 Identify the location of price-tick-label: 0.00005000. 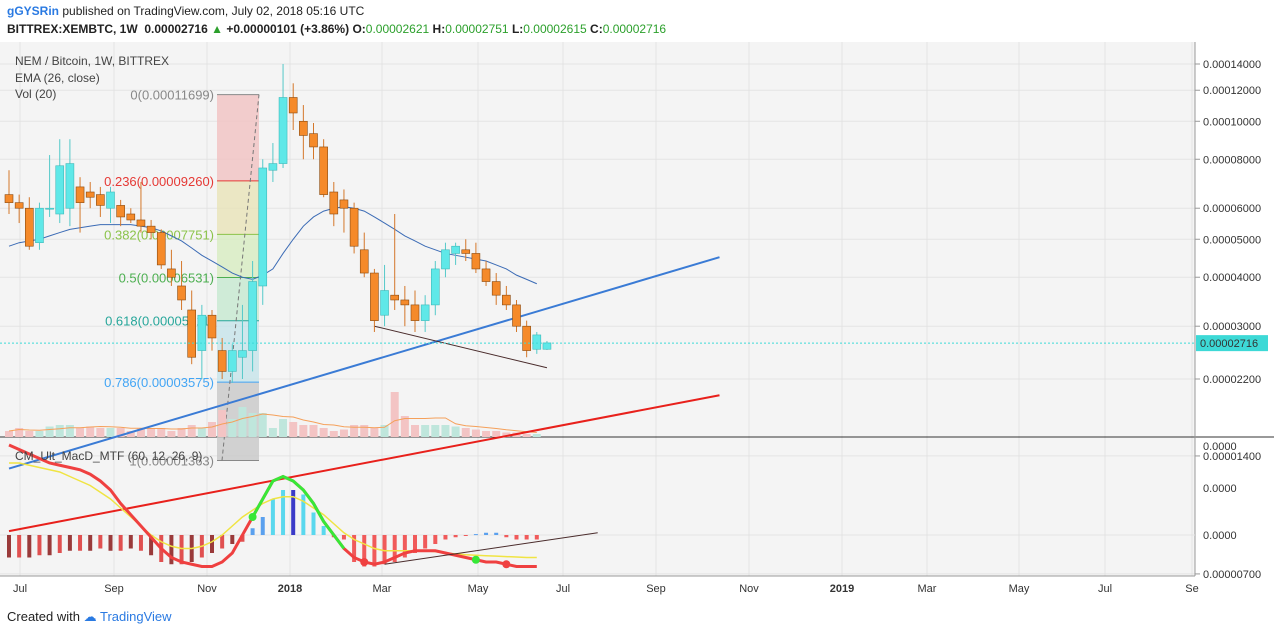
(1232, 240).